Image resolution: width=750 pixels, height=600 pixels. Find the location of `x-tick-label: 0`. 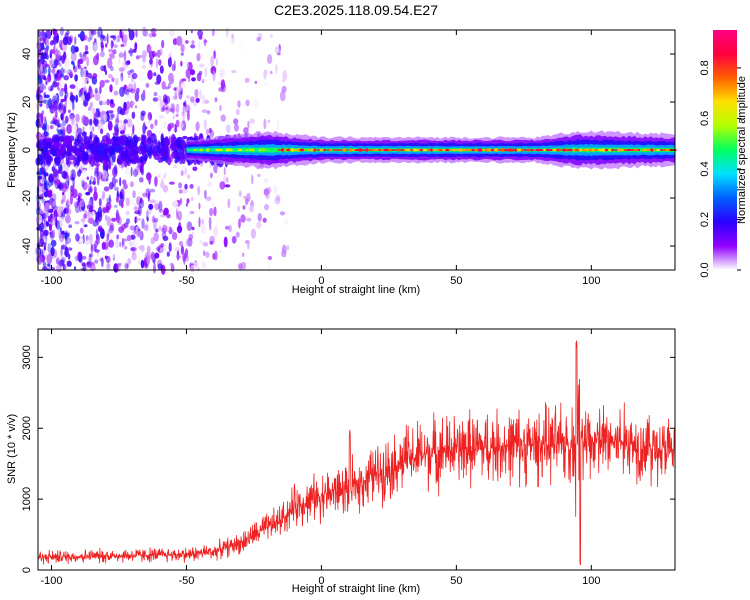

x-tick-label: 0 is located at coordinates (321, 281).